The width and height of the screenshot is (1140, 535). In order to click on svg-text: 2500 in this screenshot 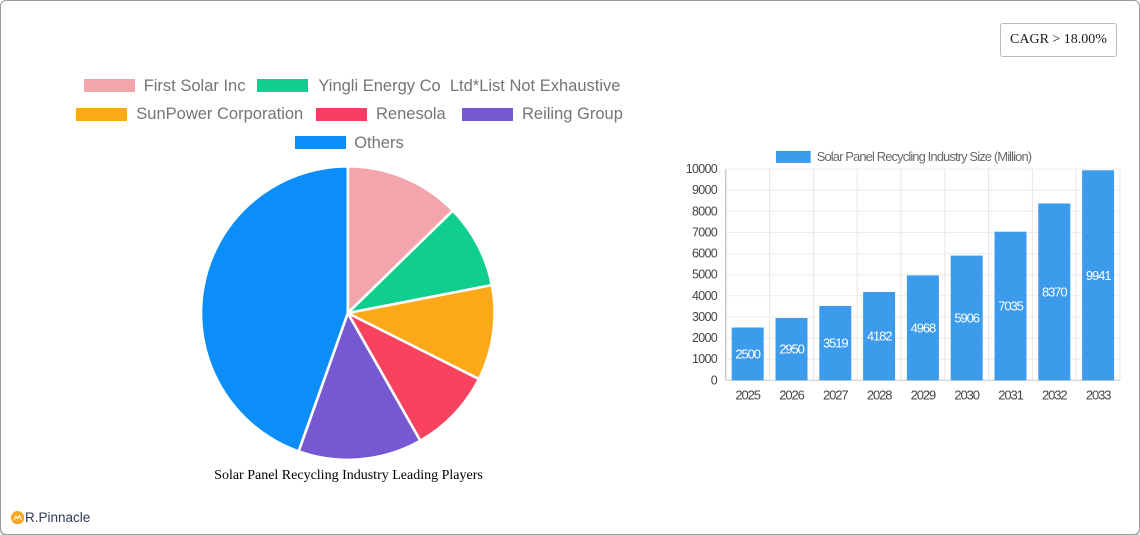, I will do `click(747, 353)`.